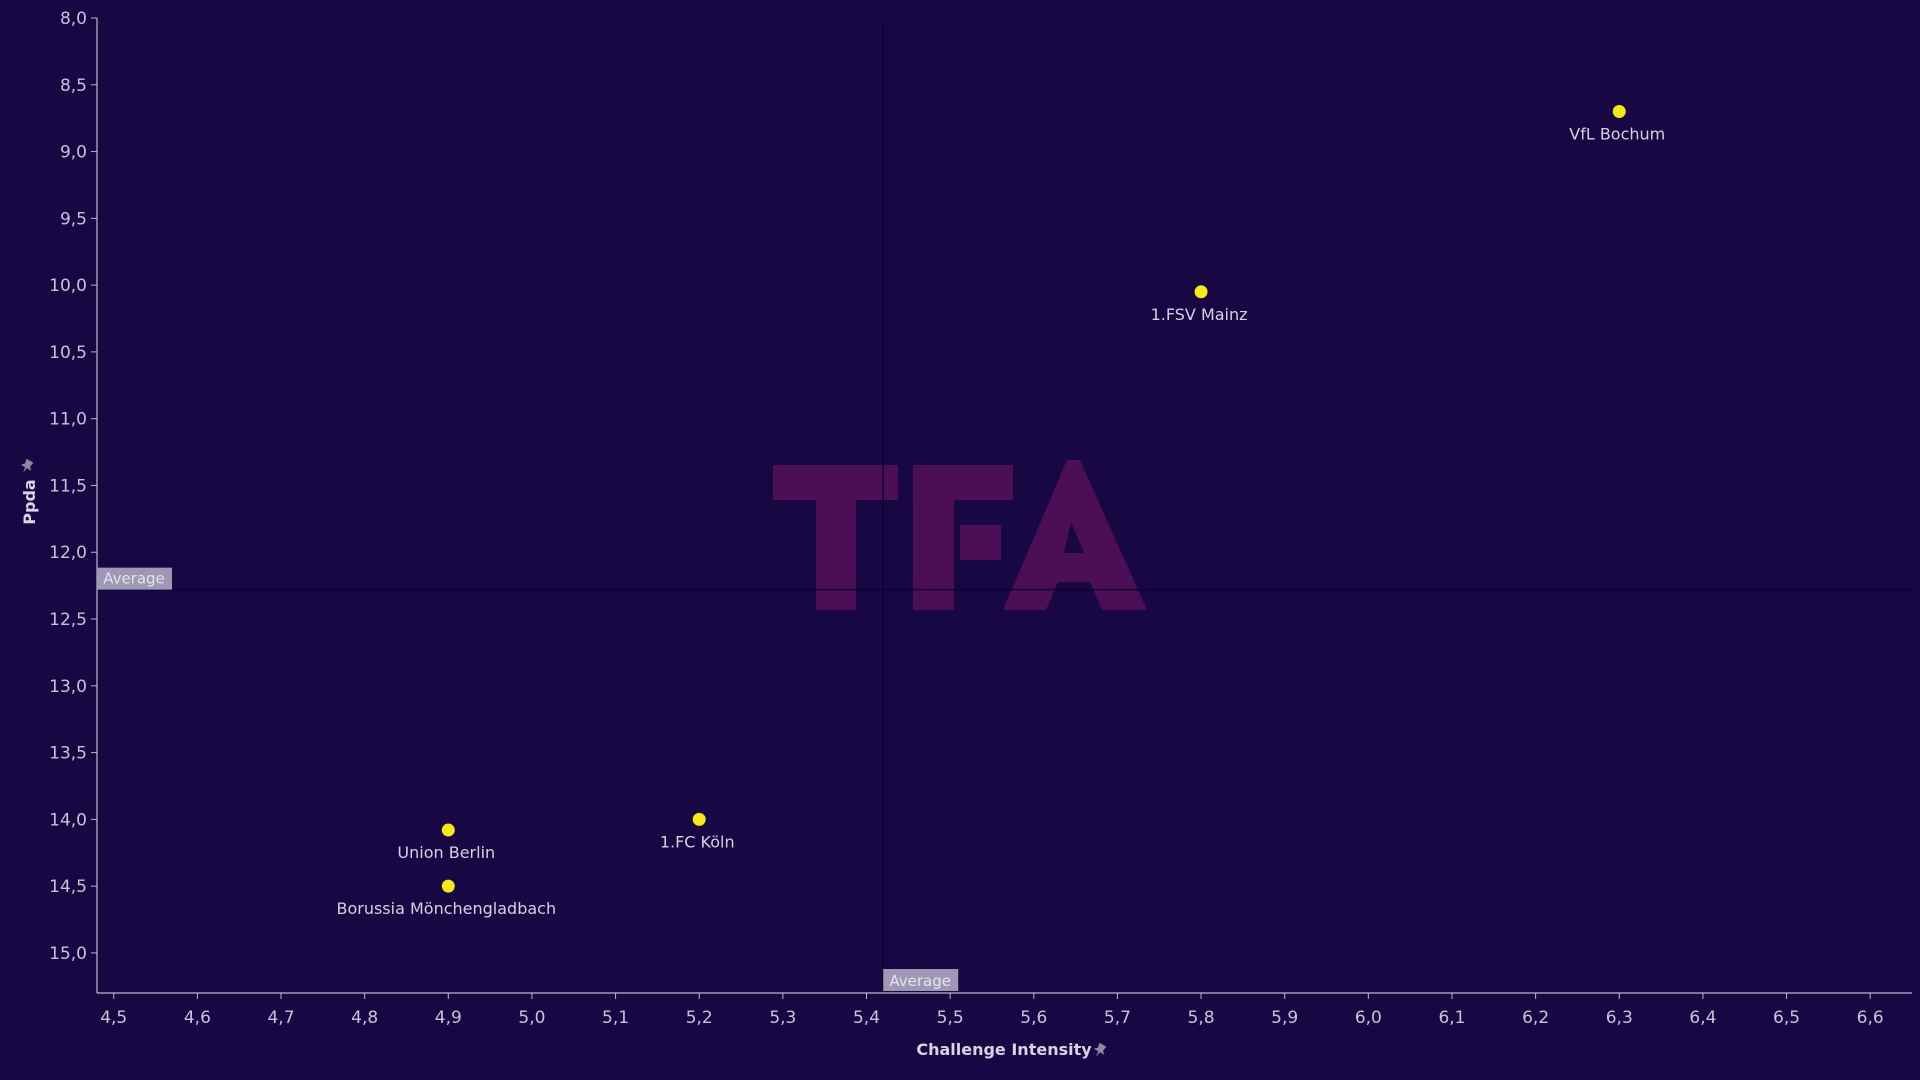 This screenshot has width=1920, height=1080. What do you see at coordinates (68, 887) in the screenshot?
I see `y-tick-label: 14,5` at bounding box center [68, 887].